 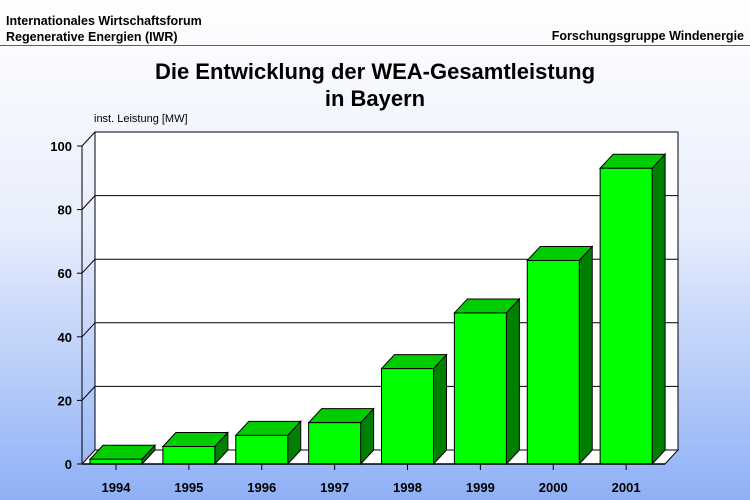 What do you see at coordinates (65, 400) in the screenshot?
I see `y-tick-label: 20` at bounding box center [65, 400].